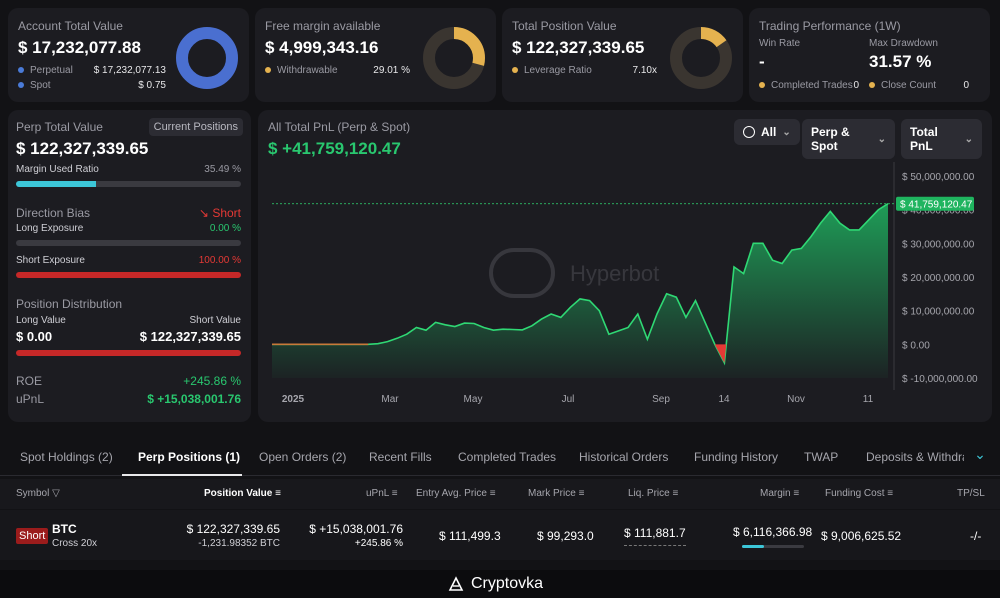 This screenshot has height=598, width=1000. Describe the element at coordinates (215, 320) in the screenshot. I see `short-value-label: Short Value` at that location.